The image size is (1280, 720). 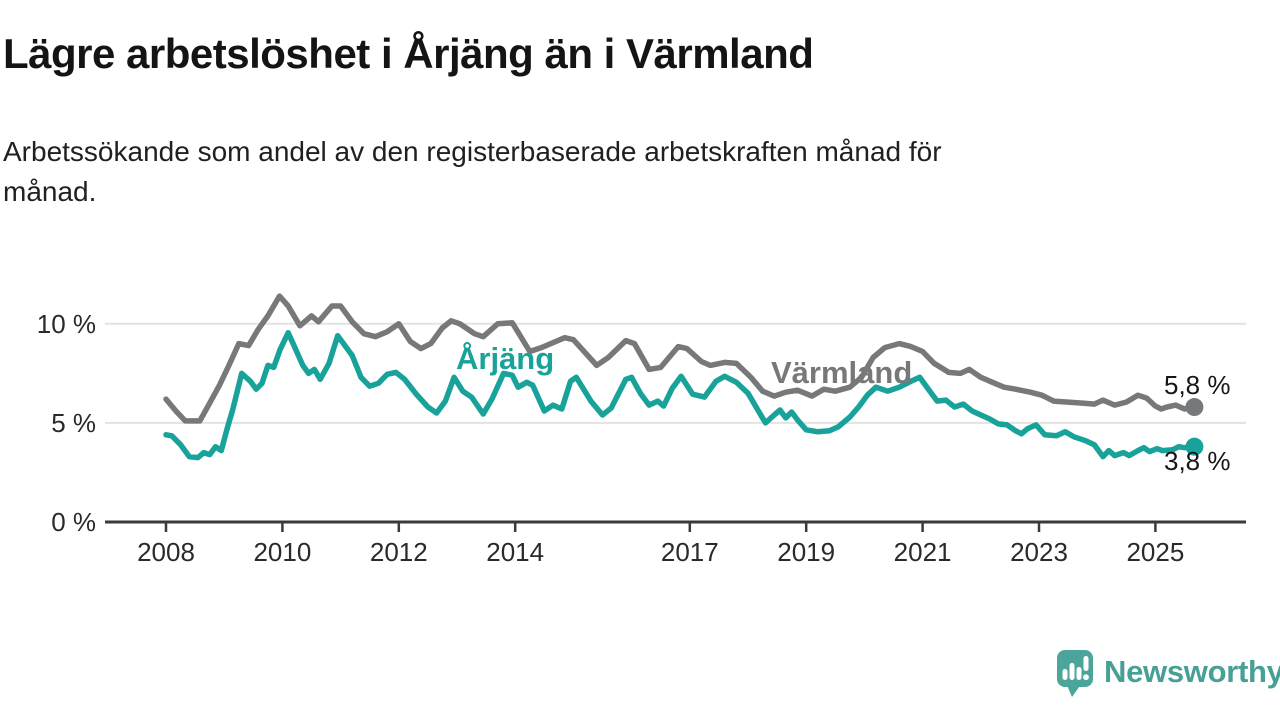 I want to click on end-value-label-varmland: 5,8 %, so click(x=1197, y=385).